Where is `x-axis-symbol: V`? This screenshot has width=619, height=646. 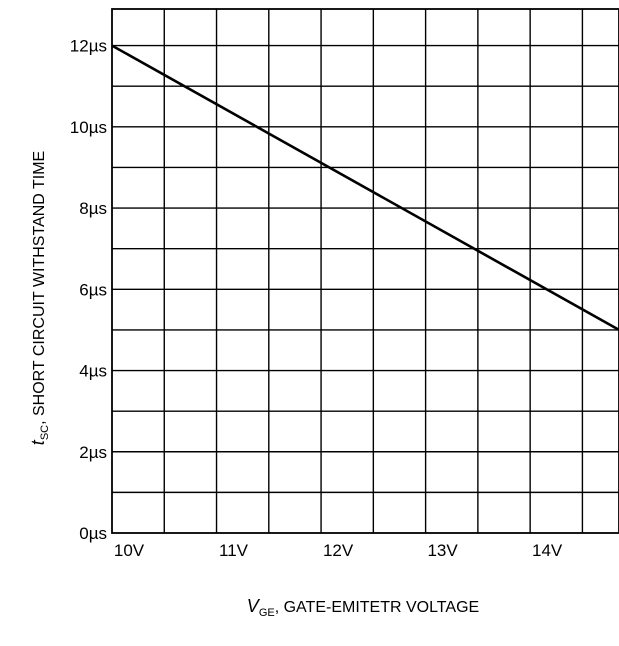 x-axis-symbol: V is located at coordinates (254, 606).